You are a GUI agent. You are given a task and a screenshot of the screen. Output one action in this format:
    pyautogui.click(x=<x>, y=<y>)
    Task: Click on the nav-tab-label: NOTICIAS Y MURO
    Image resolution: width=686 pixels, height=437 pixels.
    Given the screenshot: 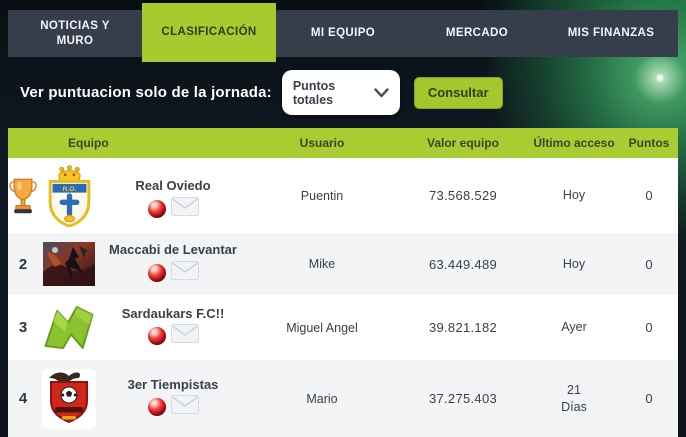 What is the action you would take?
    pyautogui.click(x=75, y=33)
    